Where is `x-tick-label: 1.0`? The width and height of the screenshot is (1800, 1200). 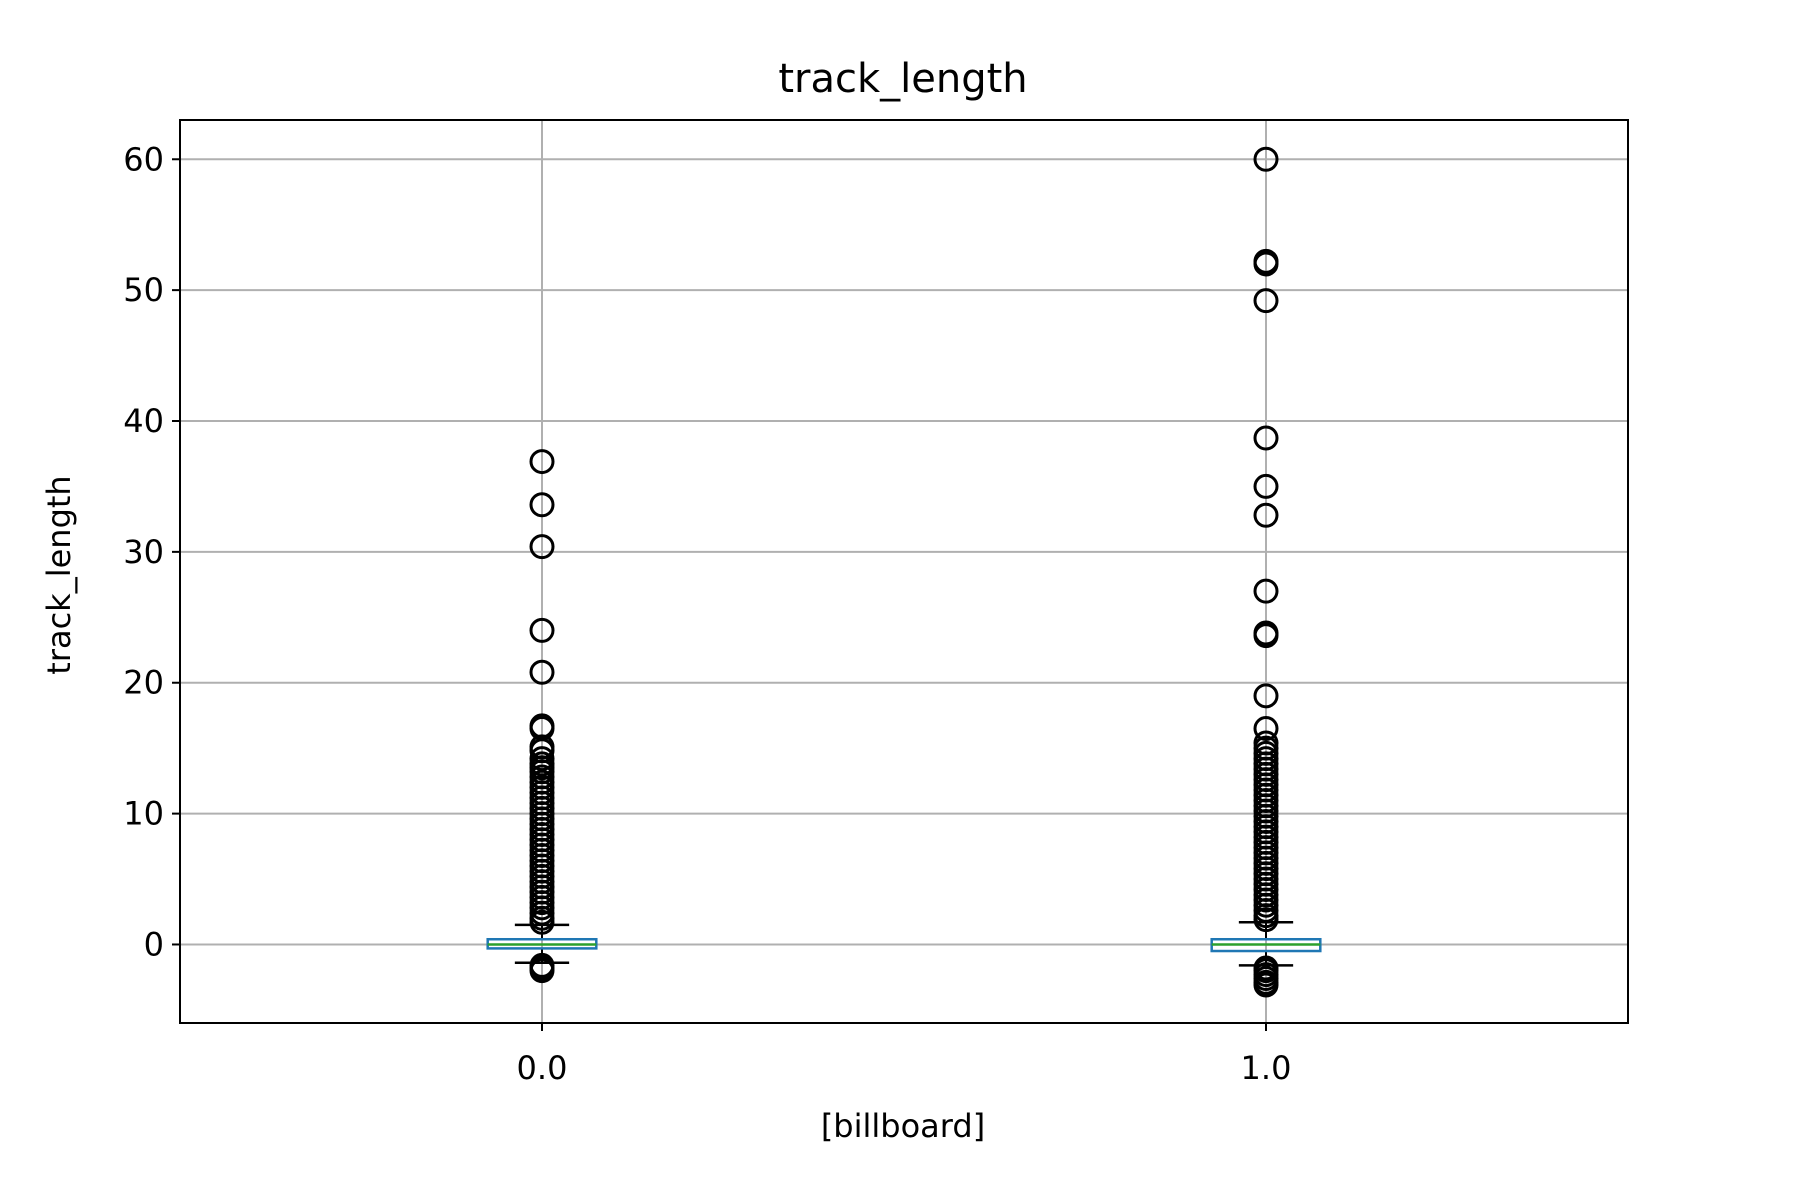 x-tick-label: 1.0 is located at coordinates (1266, 1068).